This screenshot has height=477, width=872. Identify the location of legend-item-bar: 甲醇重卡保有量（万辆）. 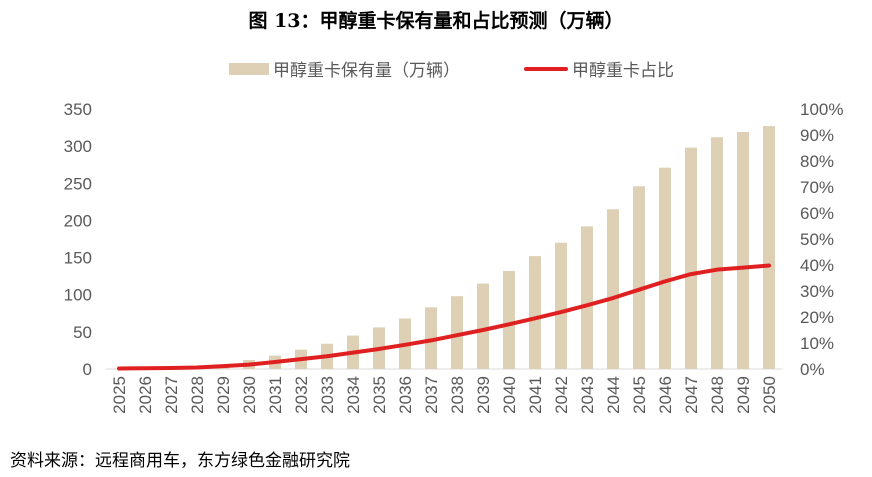
(344, 68).